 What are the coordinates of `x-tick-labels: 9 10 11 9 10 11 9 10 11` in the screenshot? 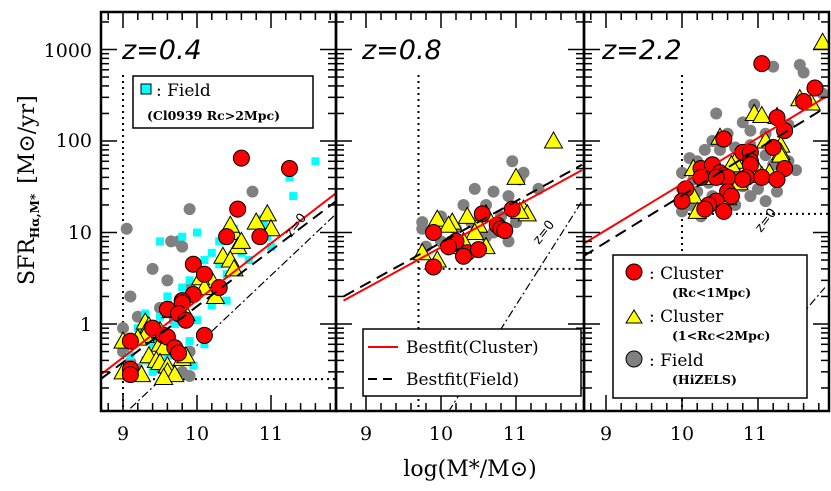 It's located at (442, 434).